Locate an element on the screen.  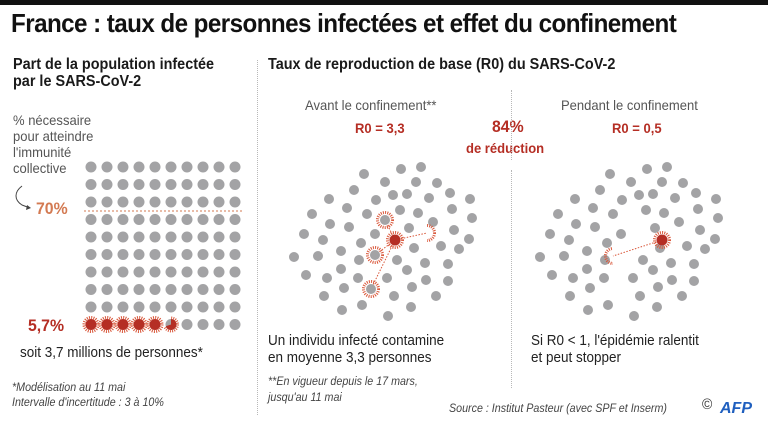
contagion-link is located at coordinates (411, 236).